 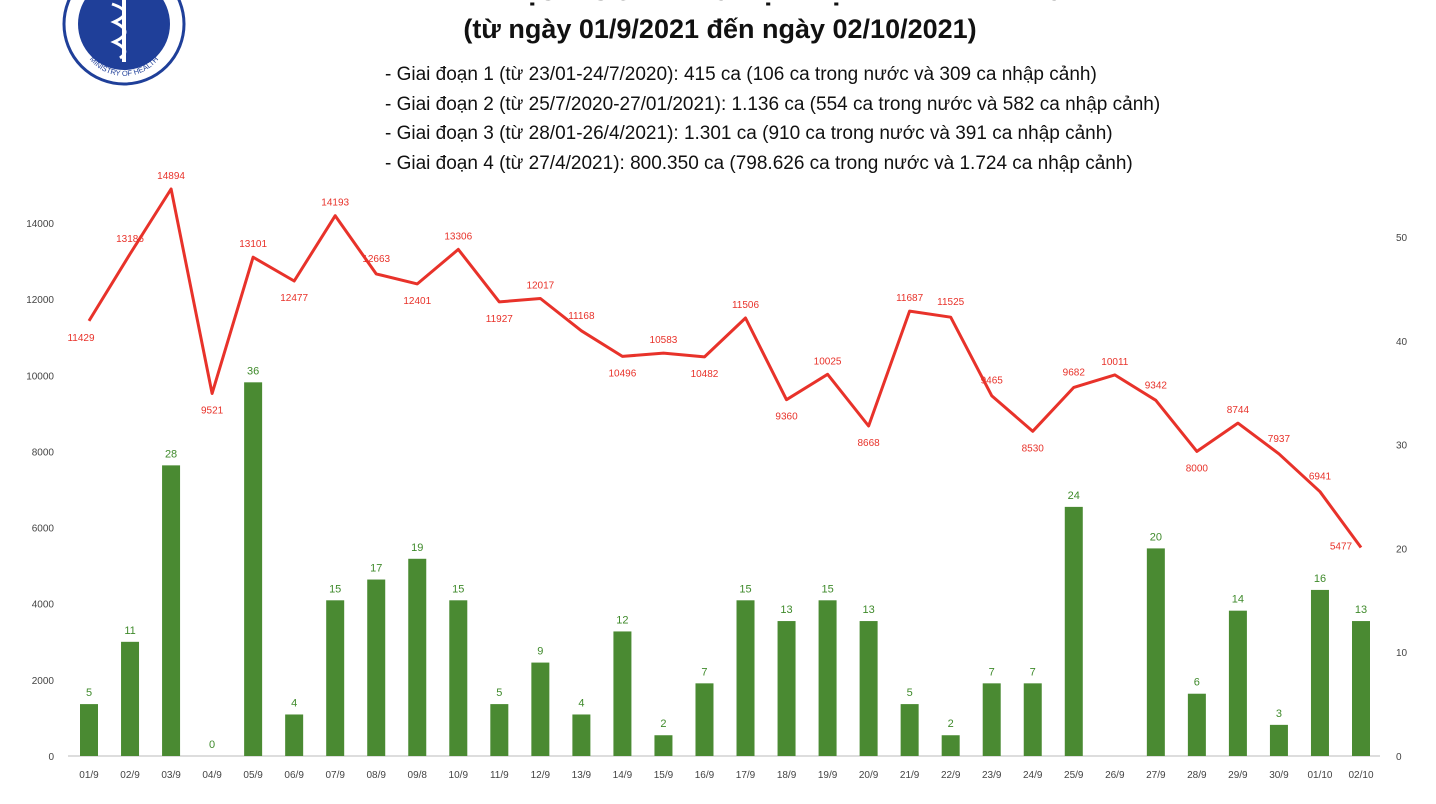 What do you see at coordinates (118, 31) in the screenshot?
I see `caduceus-icon` at bounding box center [118, 31].